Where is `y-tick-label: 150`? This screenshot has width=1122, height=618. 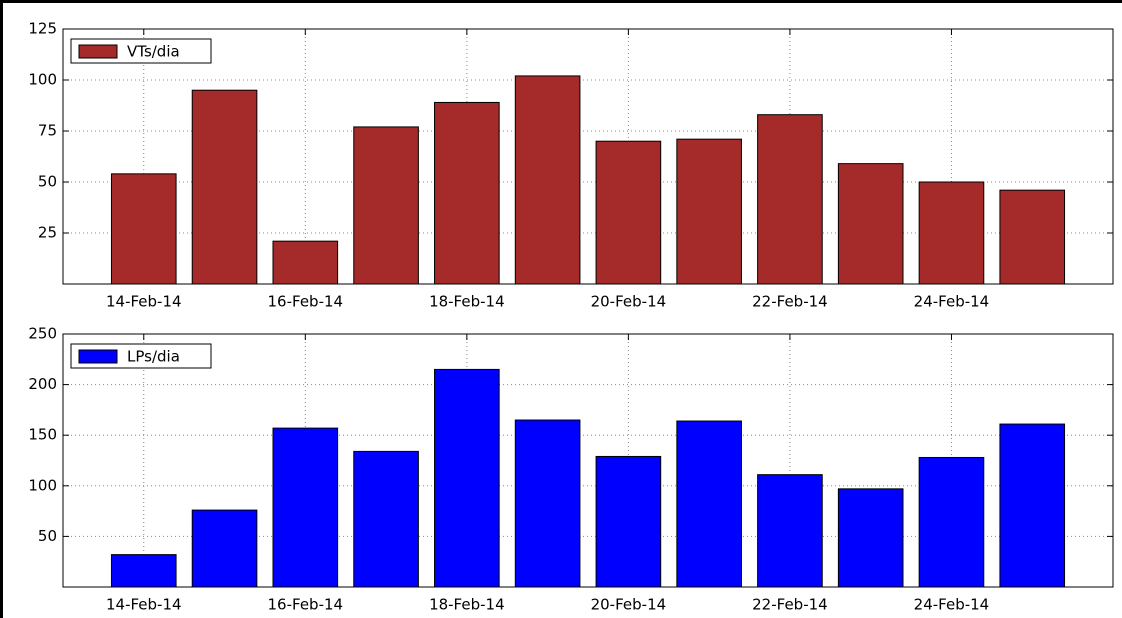 y-tick-label: 150 is located at coordinates (42, 435).